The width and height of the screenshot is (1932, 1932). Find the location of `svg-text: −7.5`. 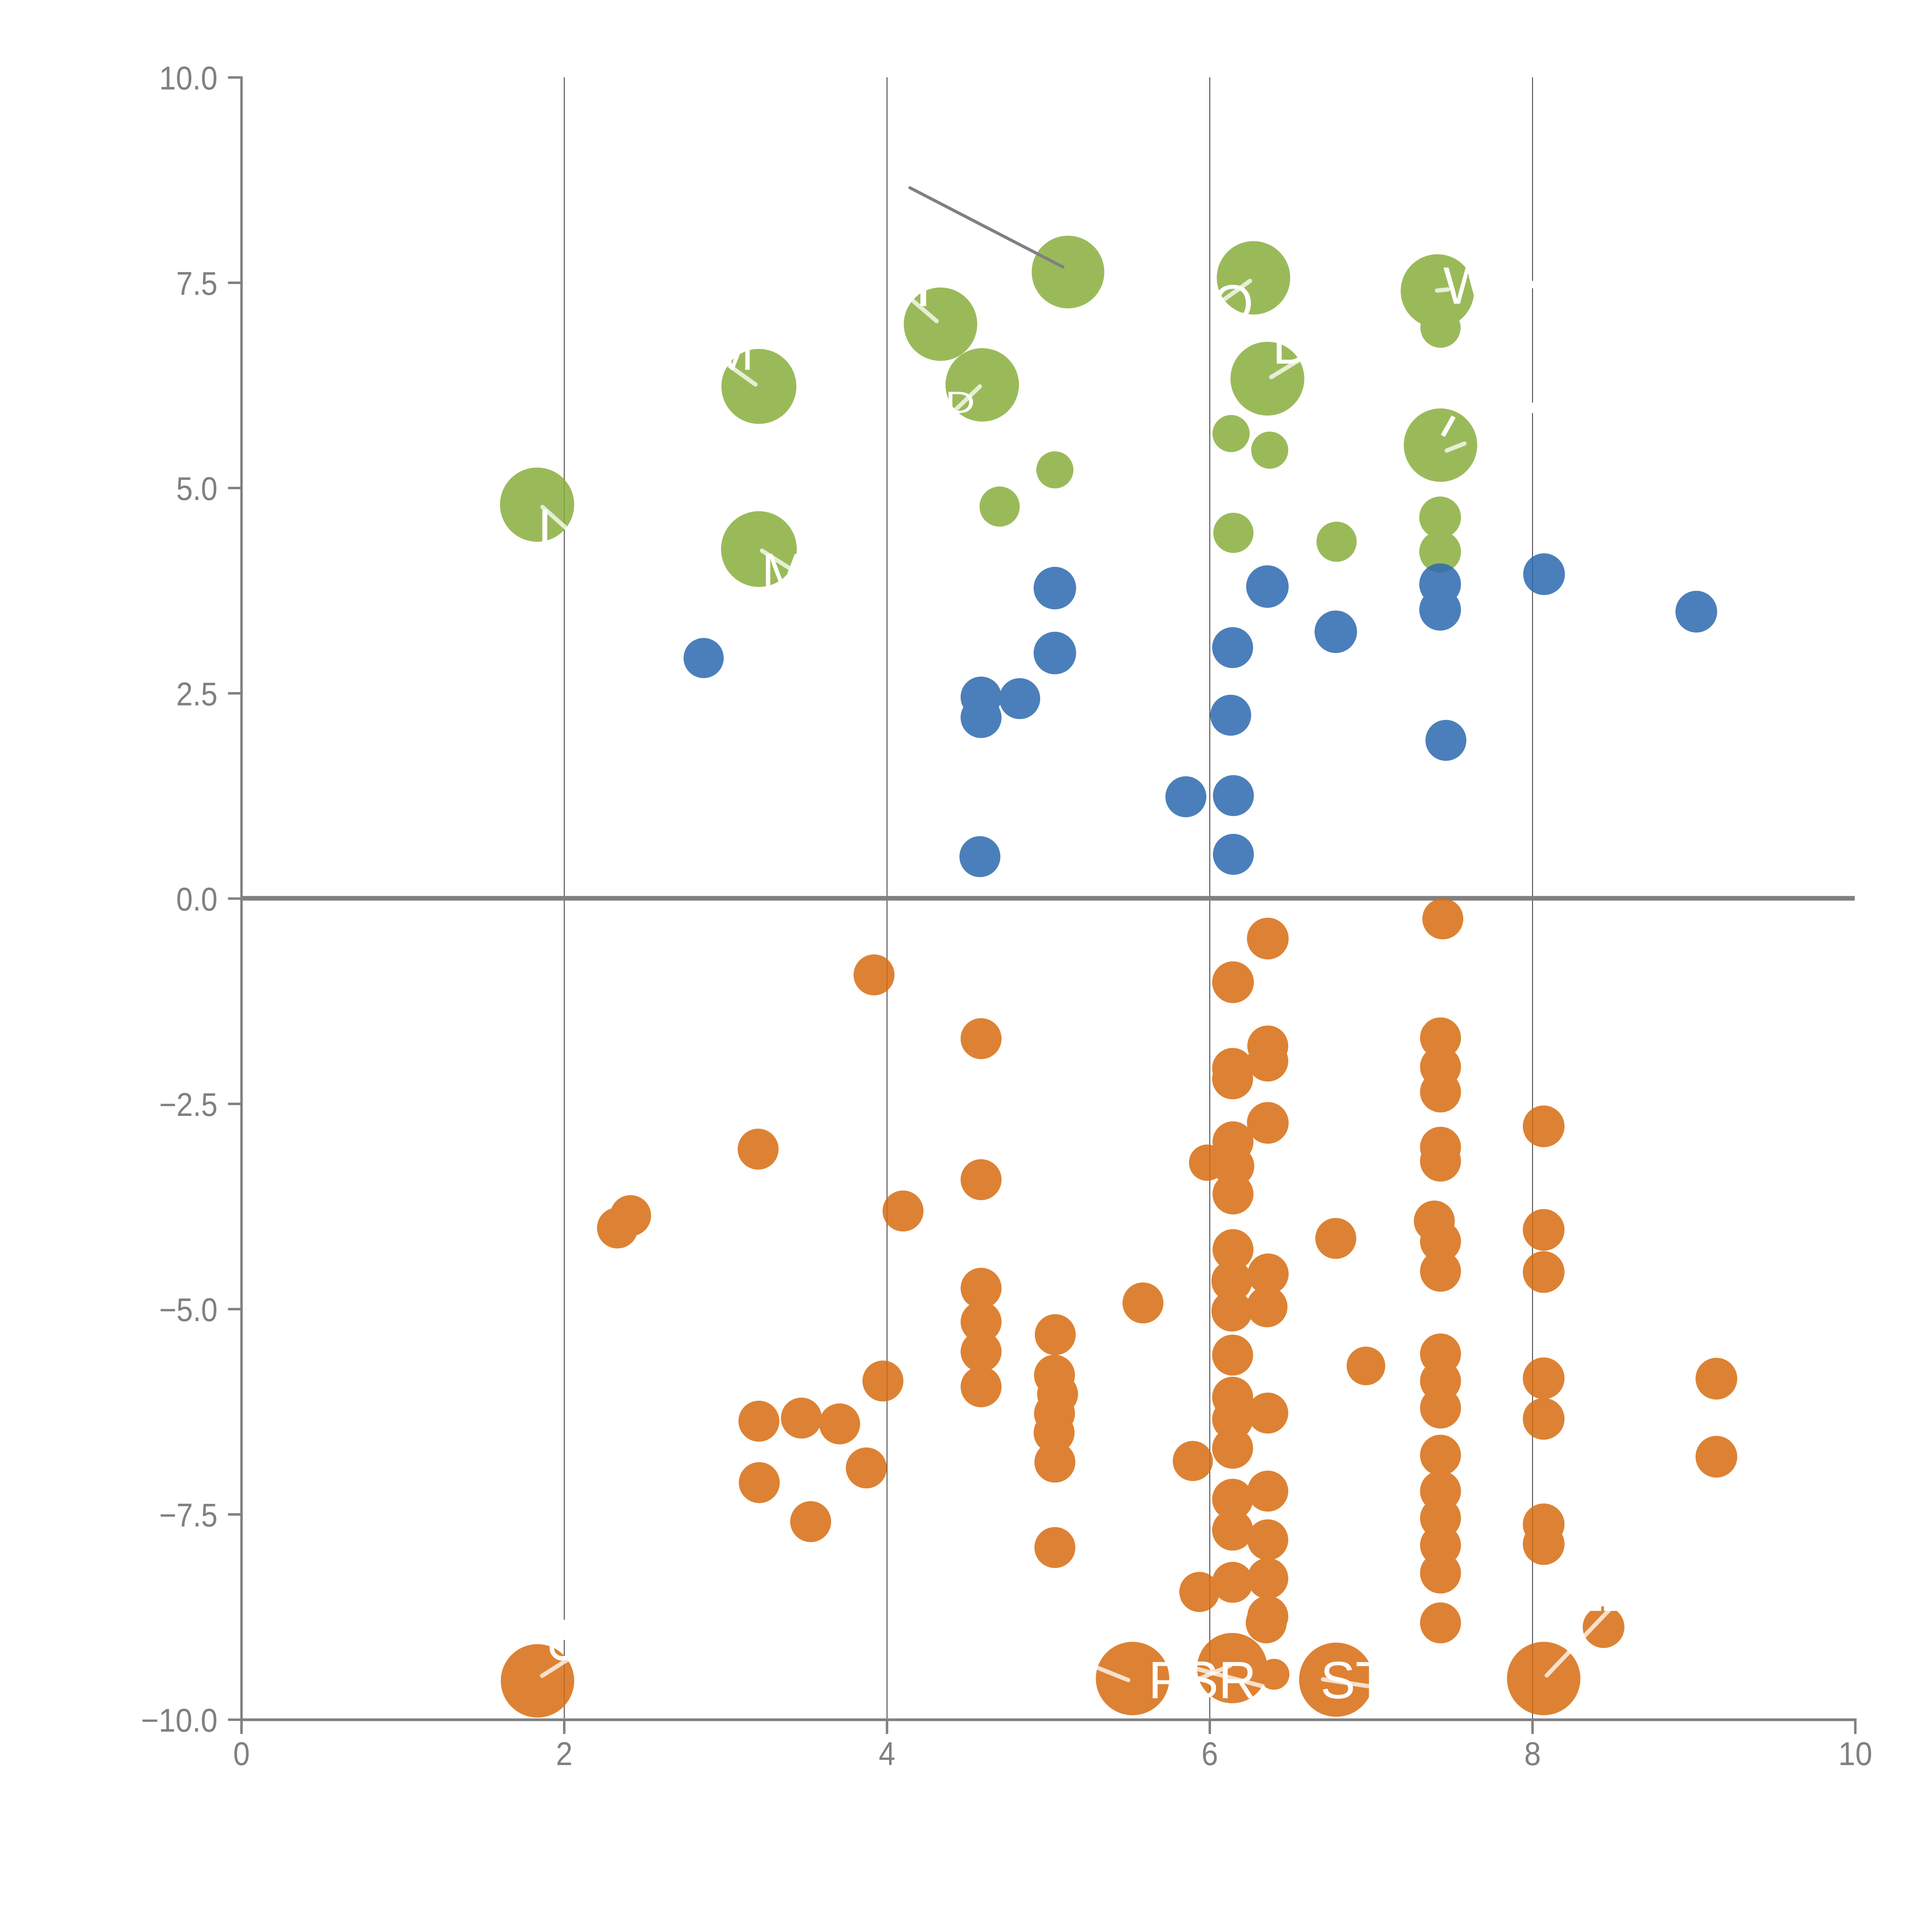

svg-text: −7.5 is located at coordinates (189, 1516).